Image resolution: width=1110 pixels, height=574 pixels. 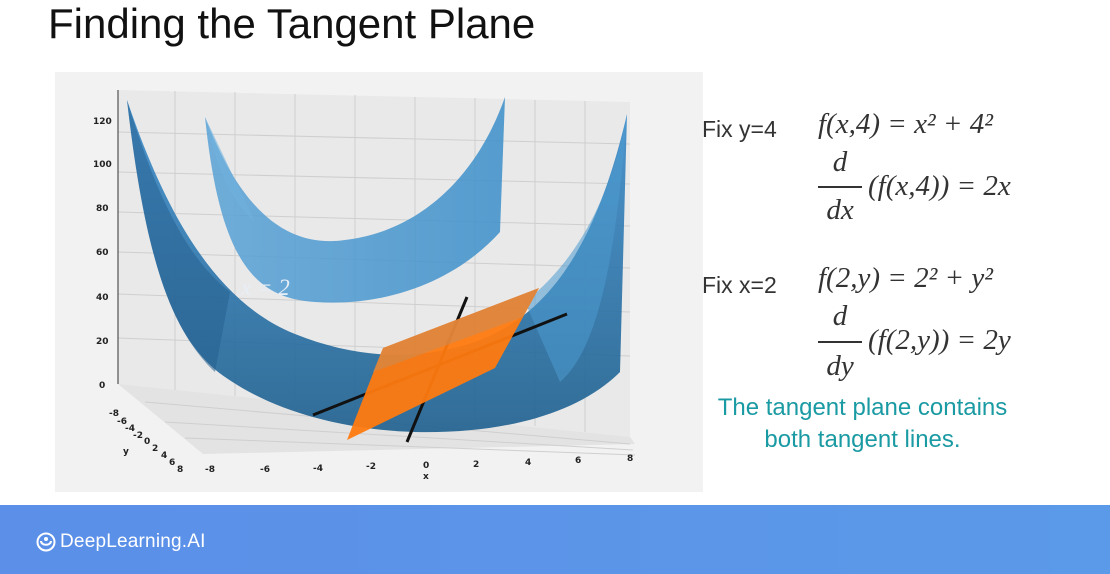 What do you see at coordinates (476, 465) in the screenshot?
I see `x-tick-label: 2` at bounding box center [476, 465].